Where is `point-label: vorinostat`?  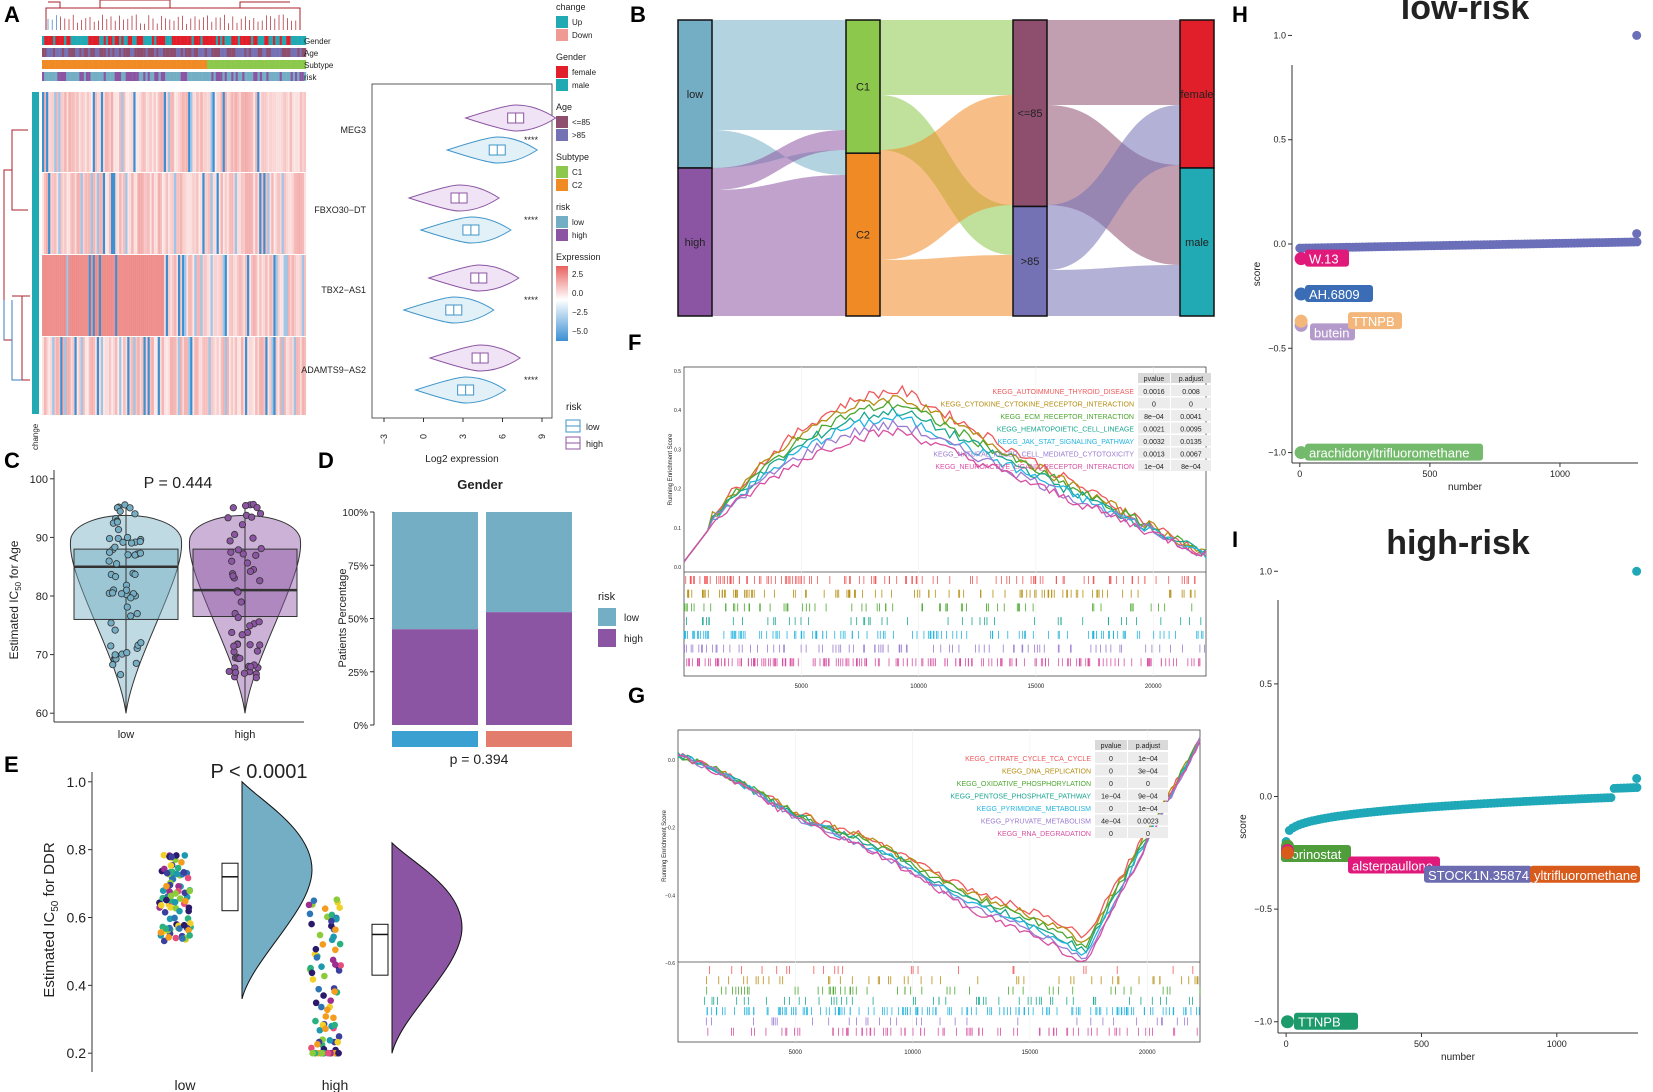 point-label: vorinostat is located at coordinates (1313, 854).